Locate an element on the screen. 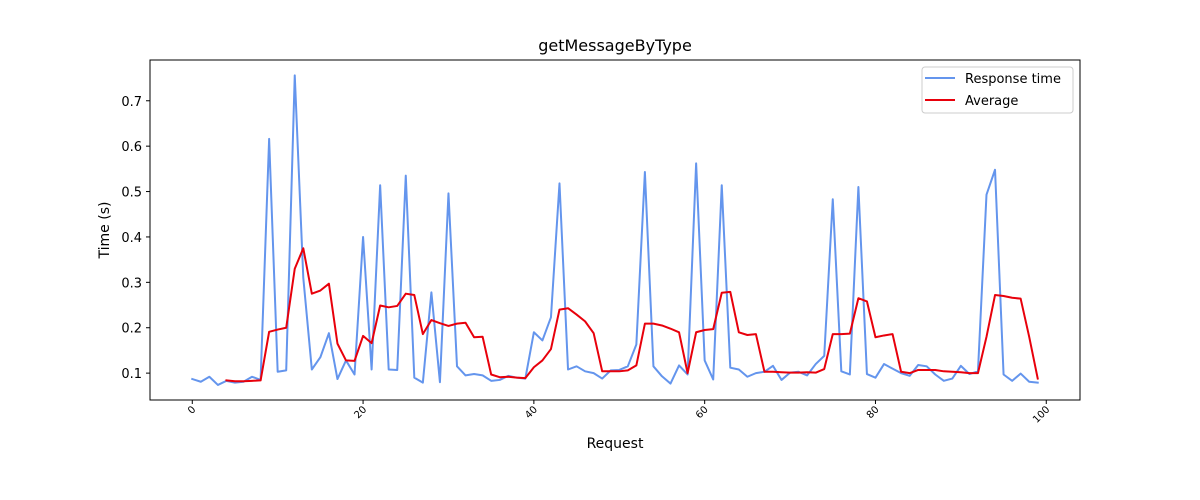  x-tick-label: 100 is located at coordinates (1041, 414).